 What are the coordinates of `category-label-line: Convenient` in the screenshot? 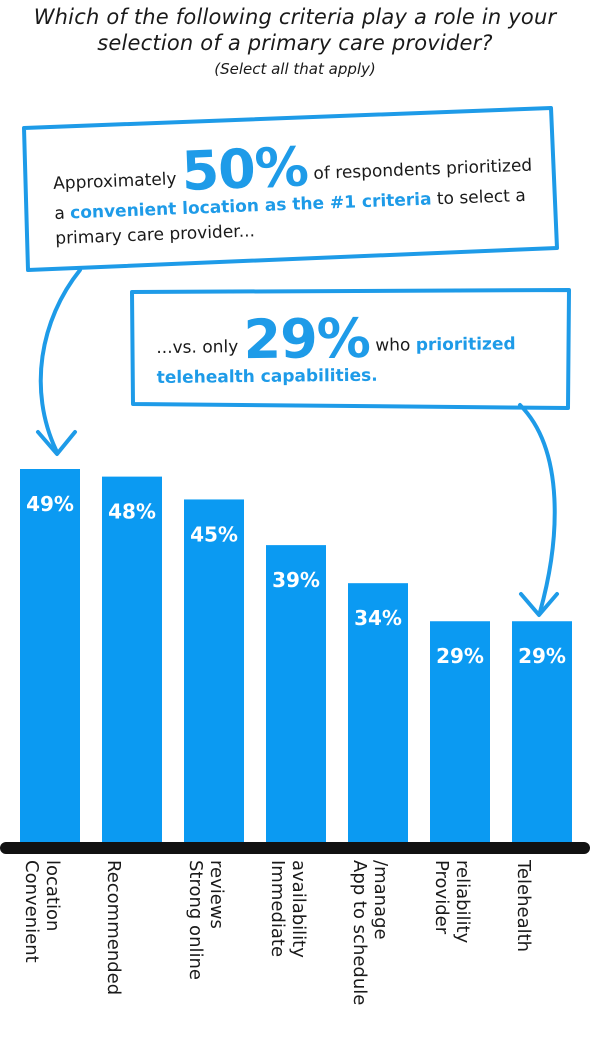 It's located at (31, 911).